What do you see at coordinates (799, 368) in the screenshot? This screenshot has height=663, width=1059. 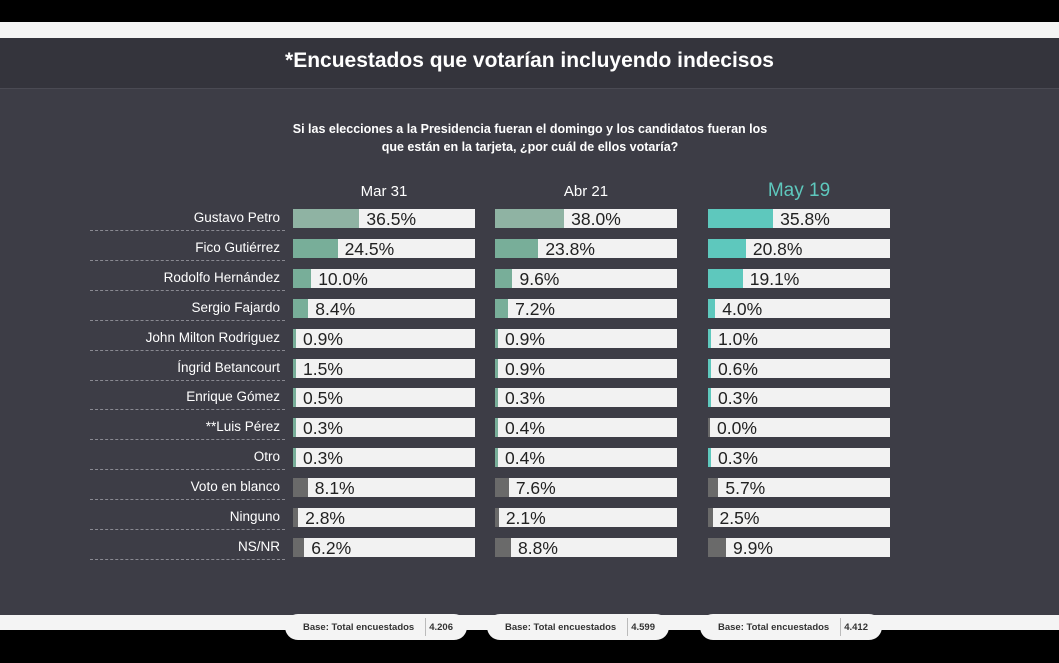 I see `bar-track: 0.6%` at bounding box center [799, 368].